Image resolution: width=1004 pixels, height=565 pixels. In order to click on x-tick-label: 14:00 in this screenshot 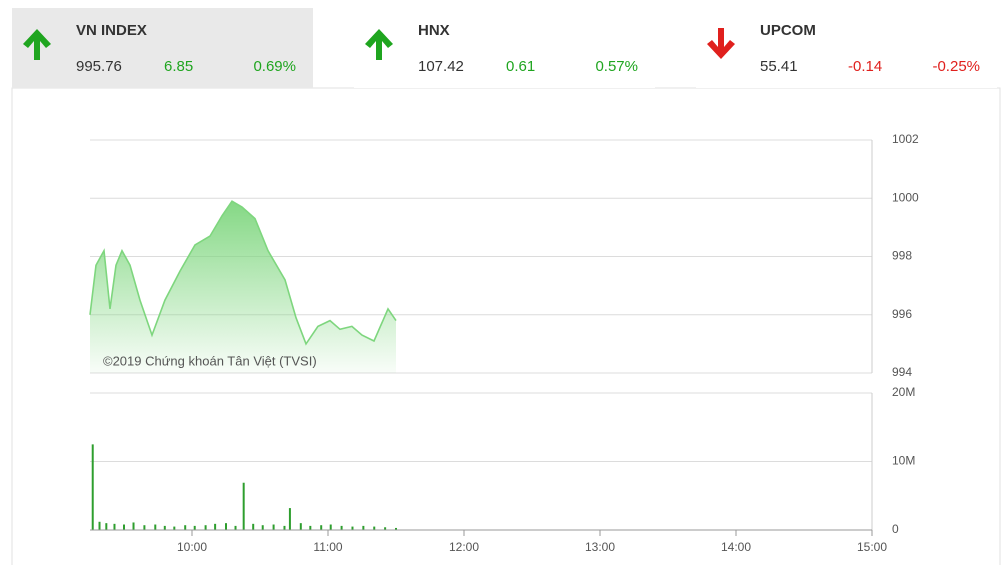, I will do `click(736, 547)`.